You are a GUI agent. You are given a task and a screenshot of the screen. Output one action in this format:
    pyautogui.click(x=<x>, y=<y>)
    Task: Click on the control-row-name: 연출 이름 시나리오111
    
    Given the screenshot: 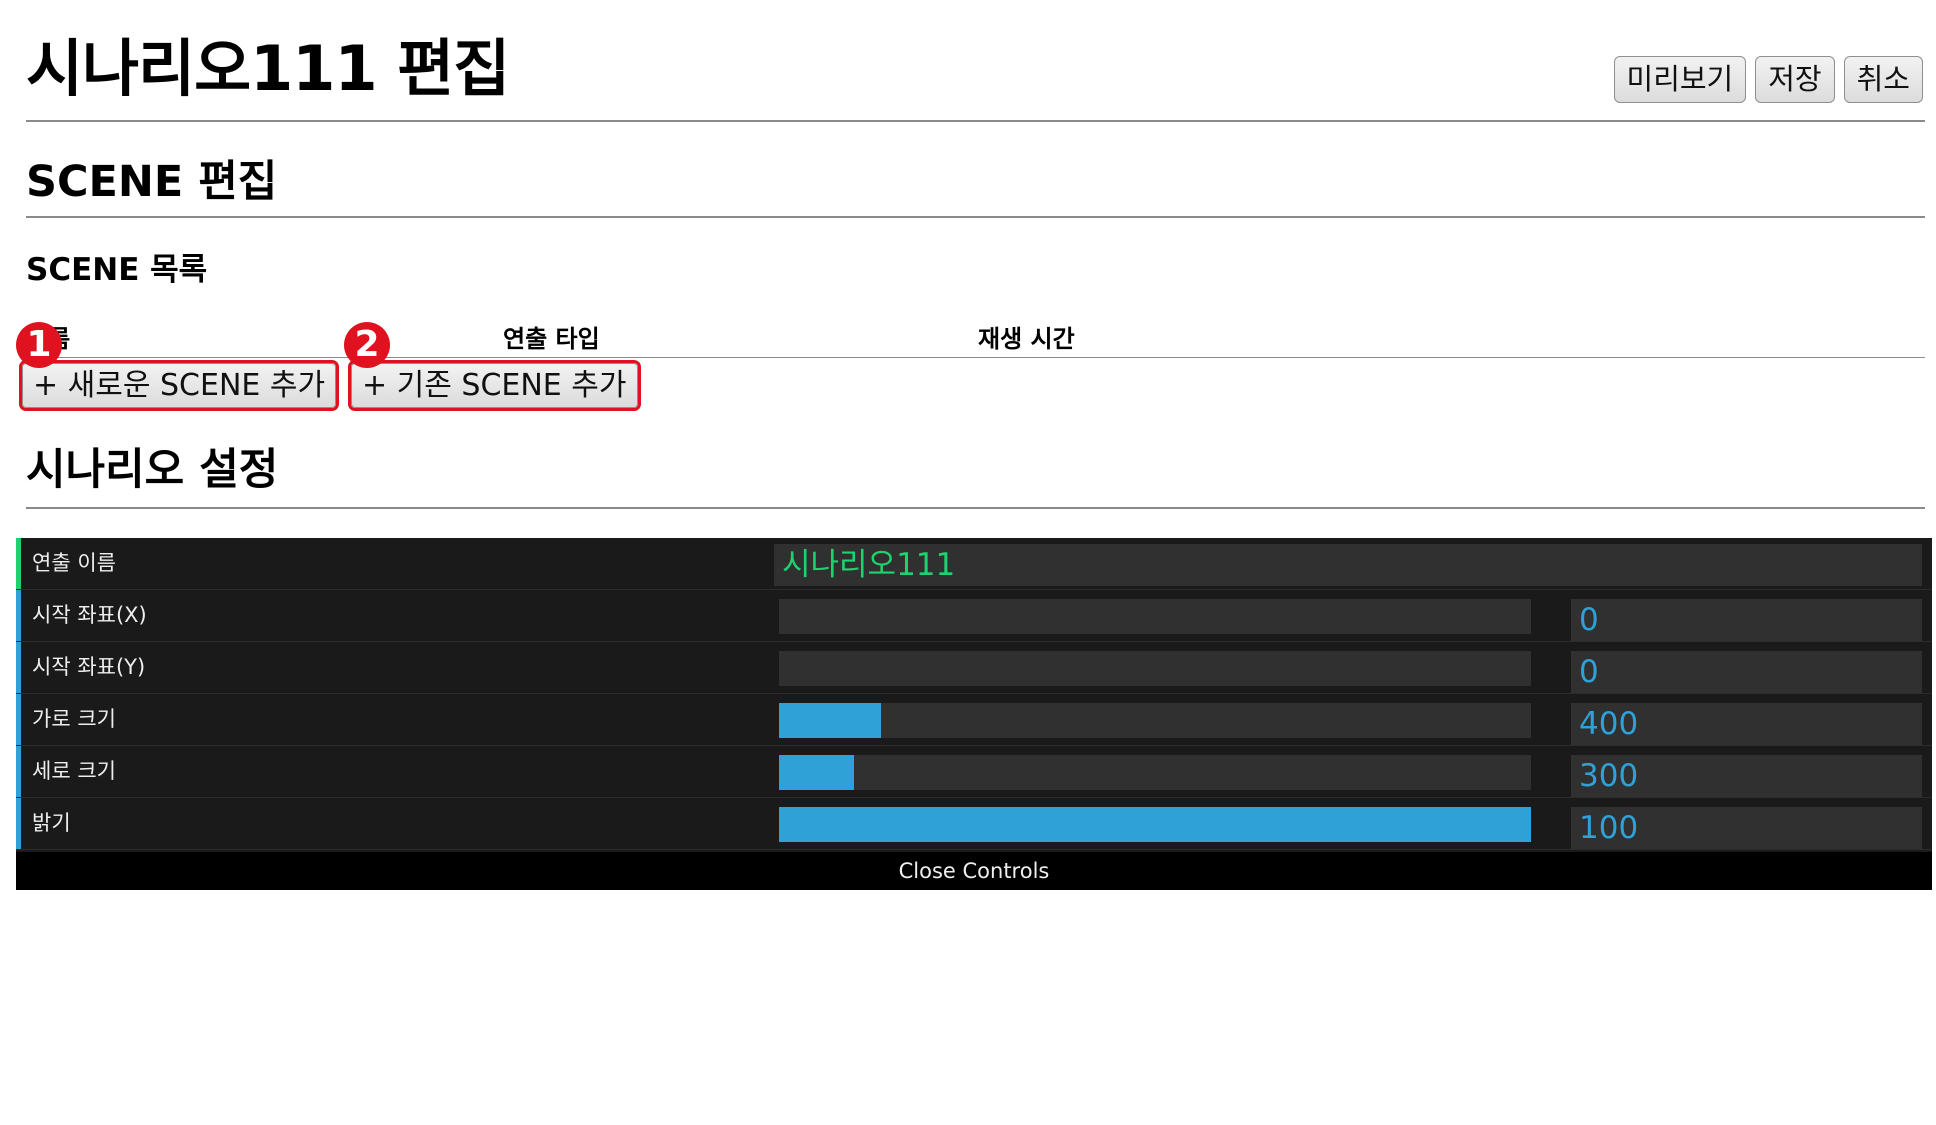 What is the action you would take?
    pyautogui.click(x=974, y=564)
    